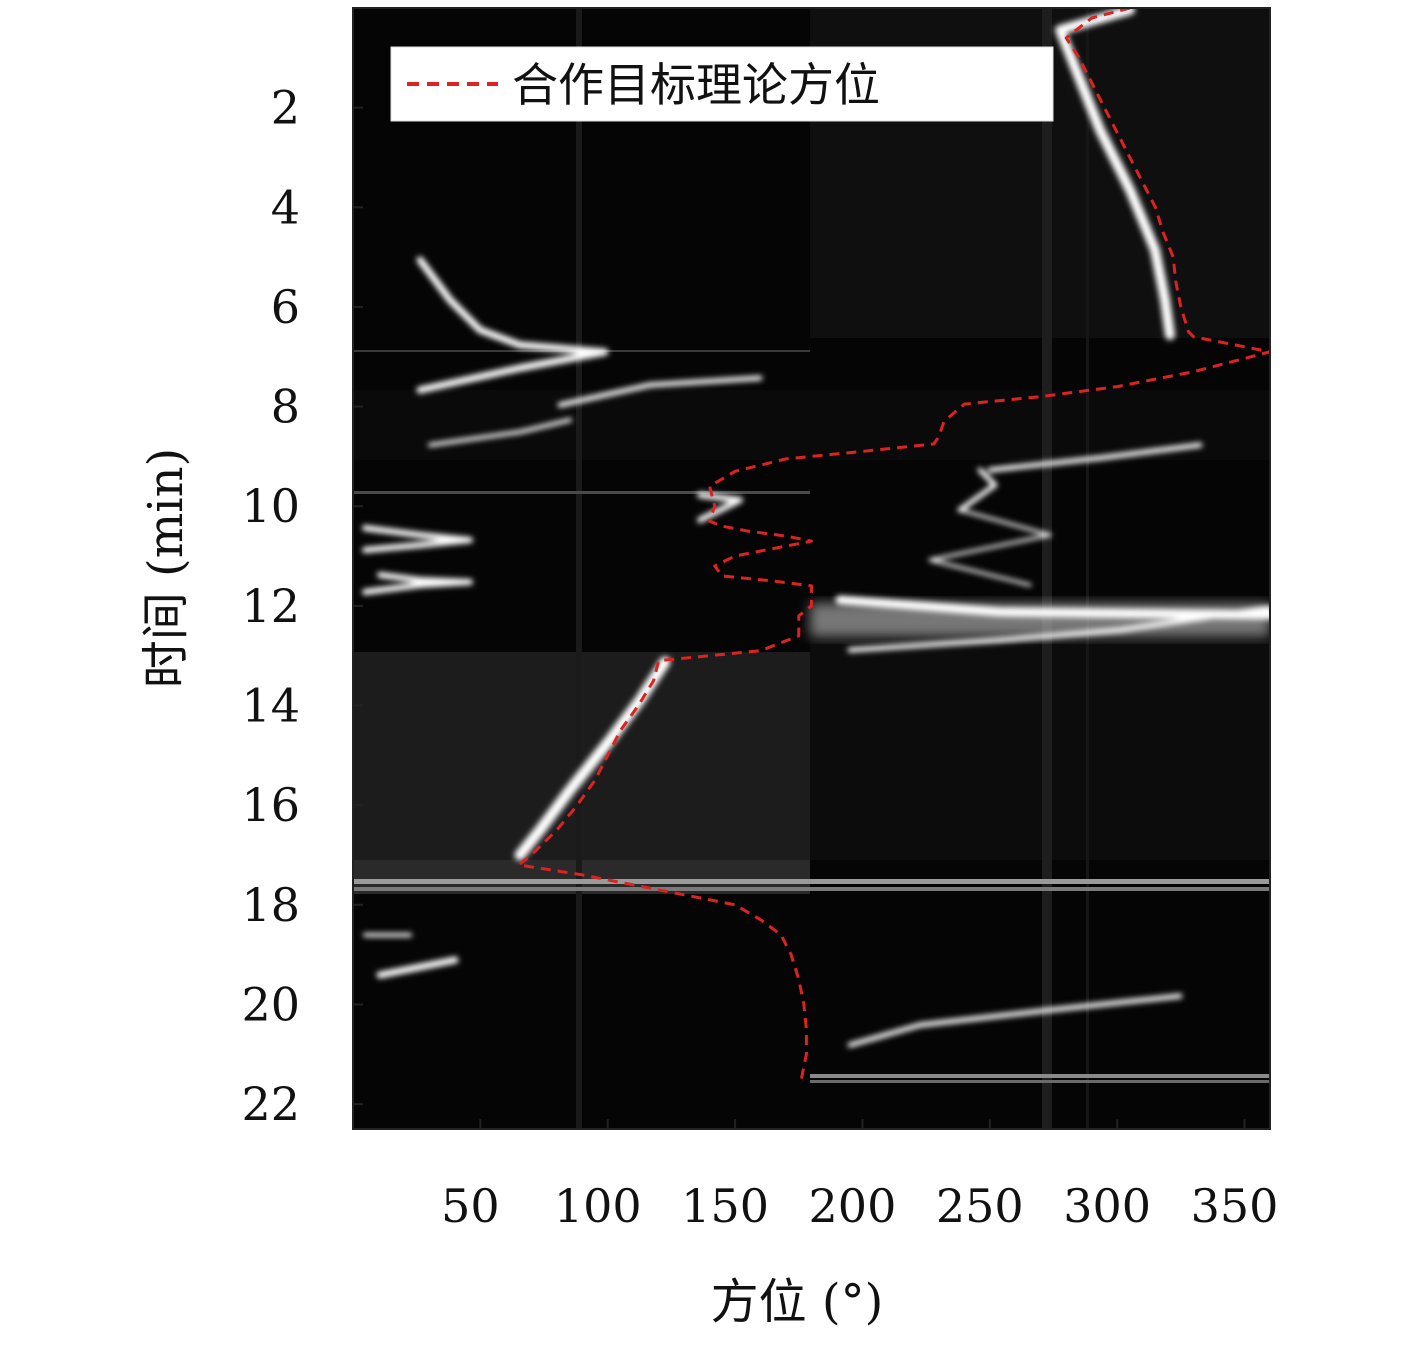  Describe the element at coordinates (270, 1104) in the screenshot. I see `y-tick-label: 22` at that location.